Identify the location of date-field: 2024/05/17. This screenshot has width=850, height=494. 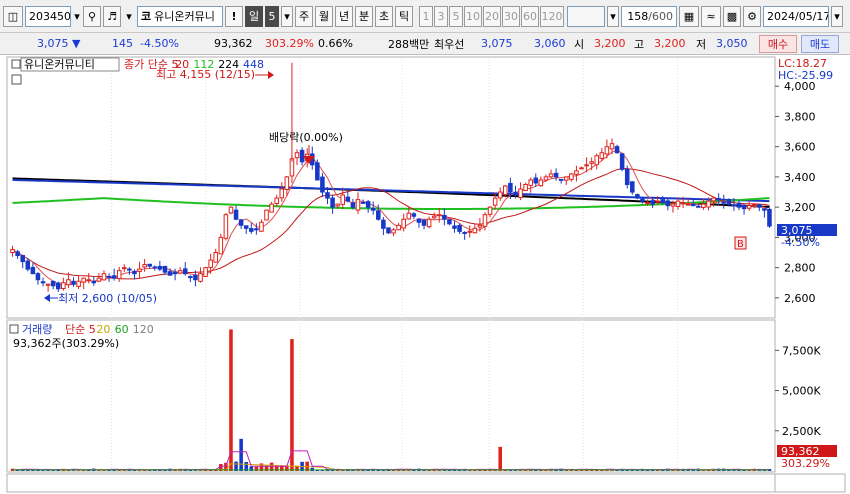
(796, 16).